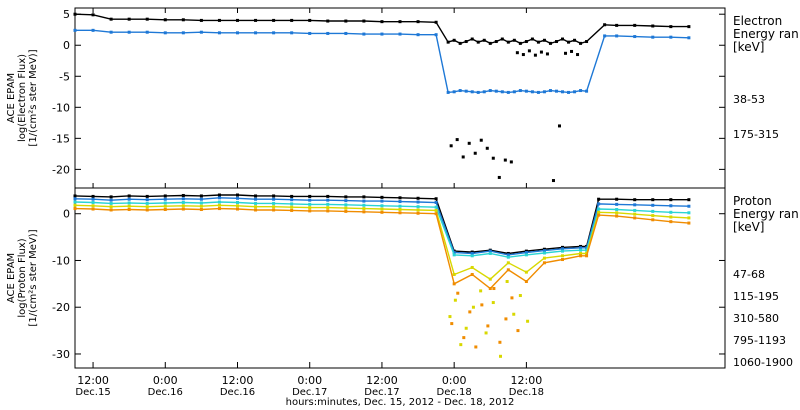 The height and width of the screenshot is (410, 800). I want to click on xtick-date-label: Dec.18, so click(526, 392).